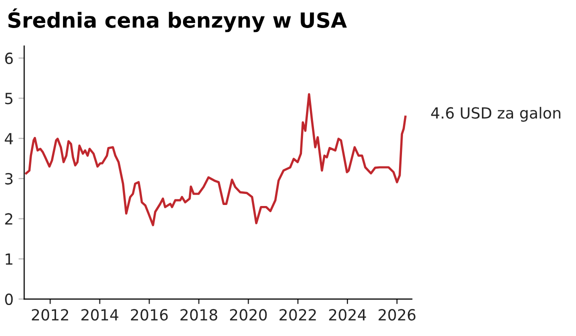 Image resolution: width=576 pixels, height=336 pixels. Describe the element at coordinates (8, 98) in the screenshot. I see `y-tick-label: 5` at that location.